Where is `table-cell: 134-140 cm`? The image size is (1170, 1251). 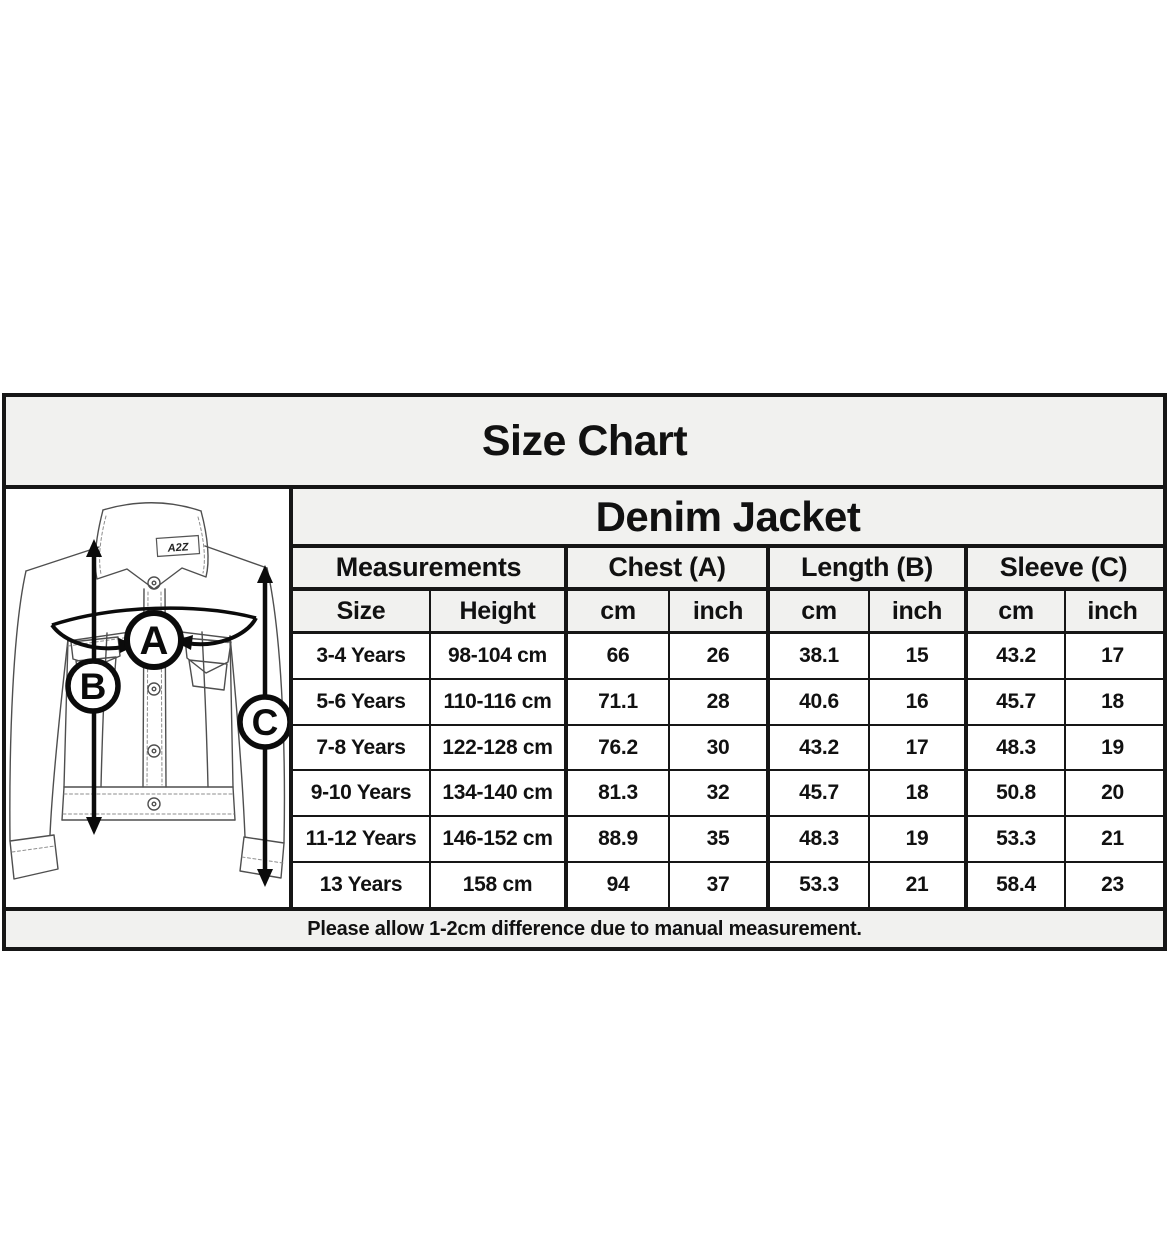 table-cell: 134-140 cm is located at coordinates (499, 793).